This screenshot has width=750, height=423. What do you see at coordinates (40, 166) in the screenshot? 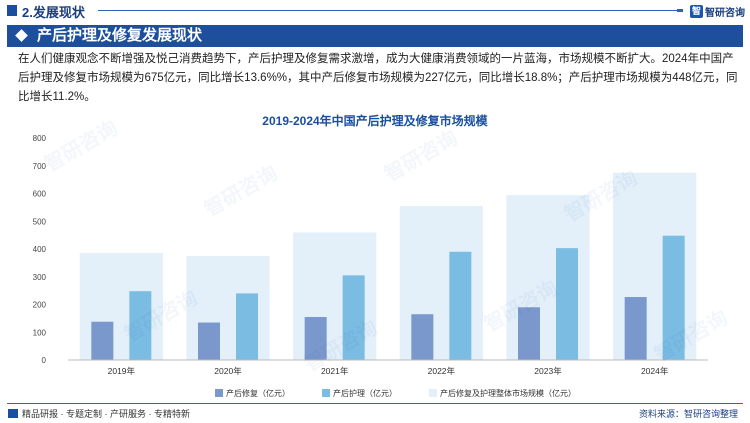
I see `y-tick-label: 700` at bounding box center [40, 166].